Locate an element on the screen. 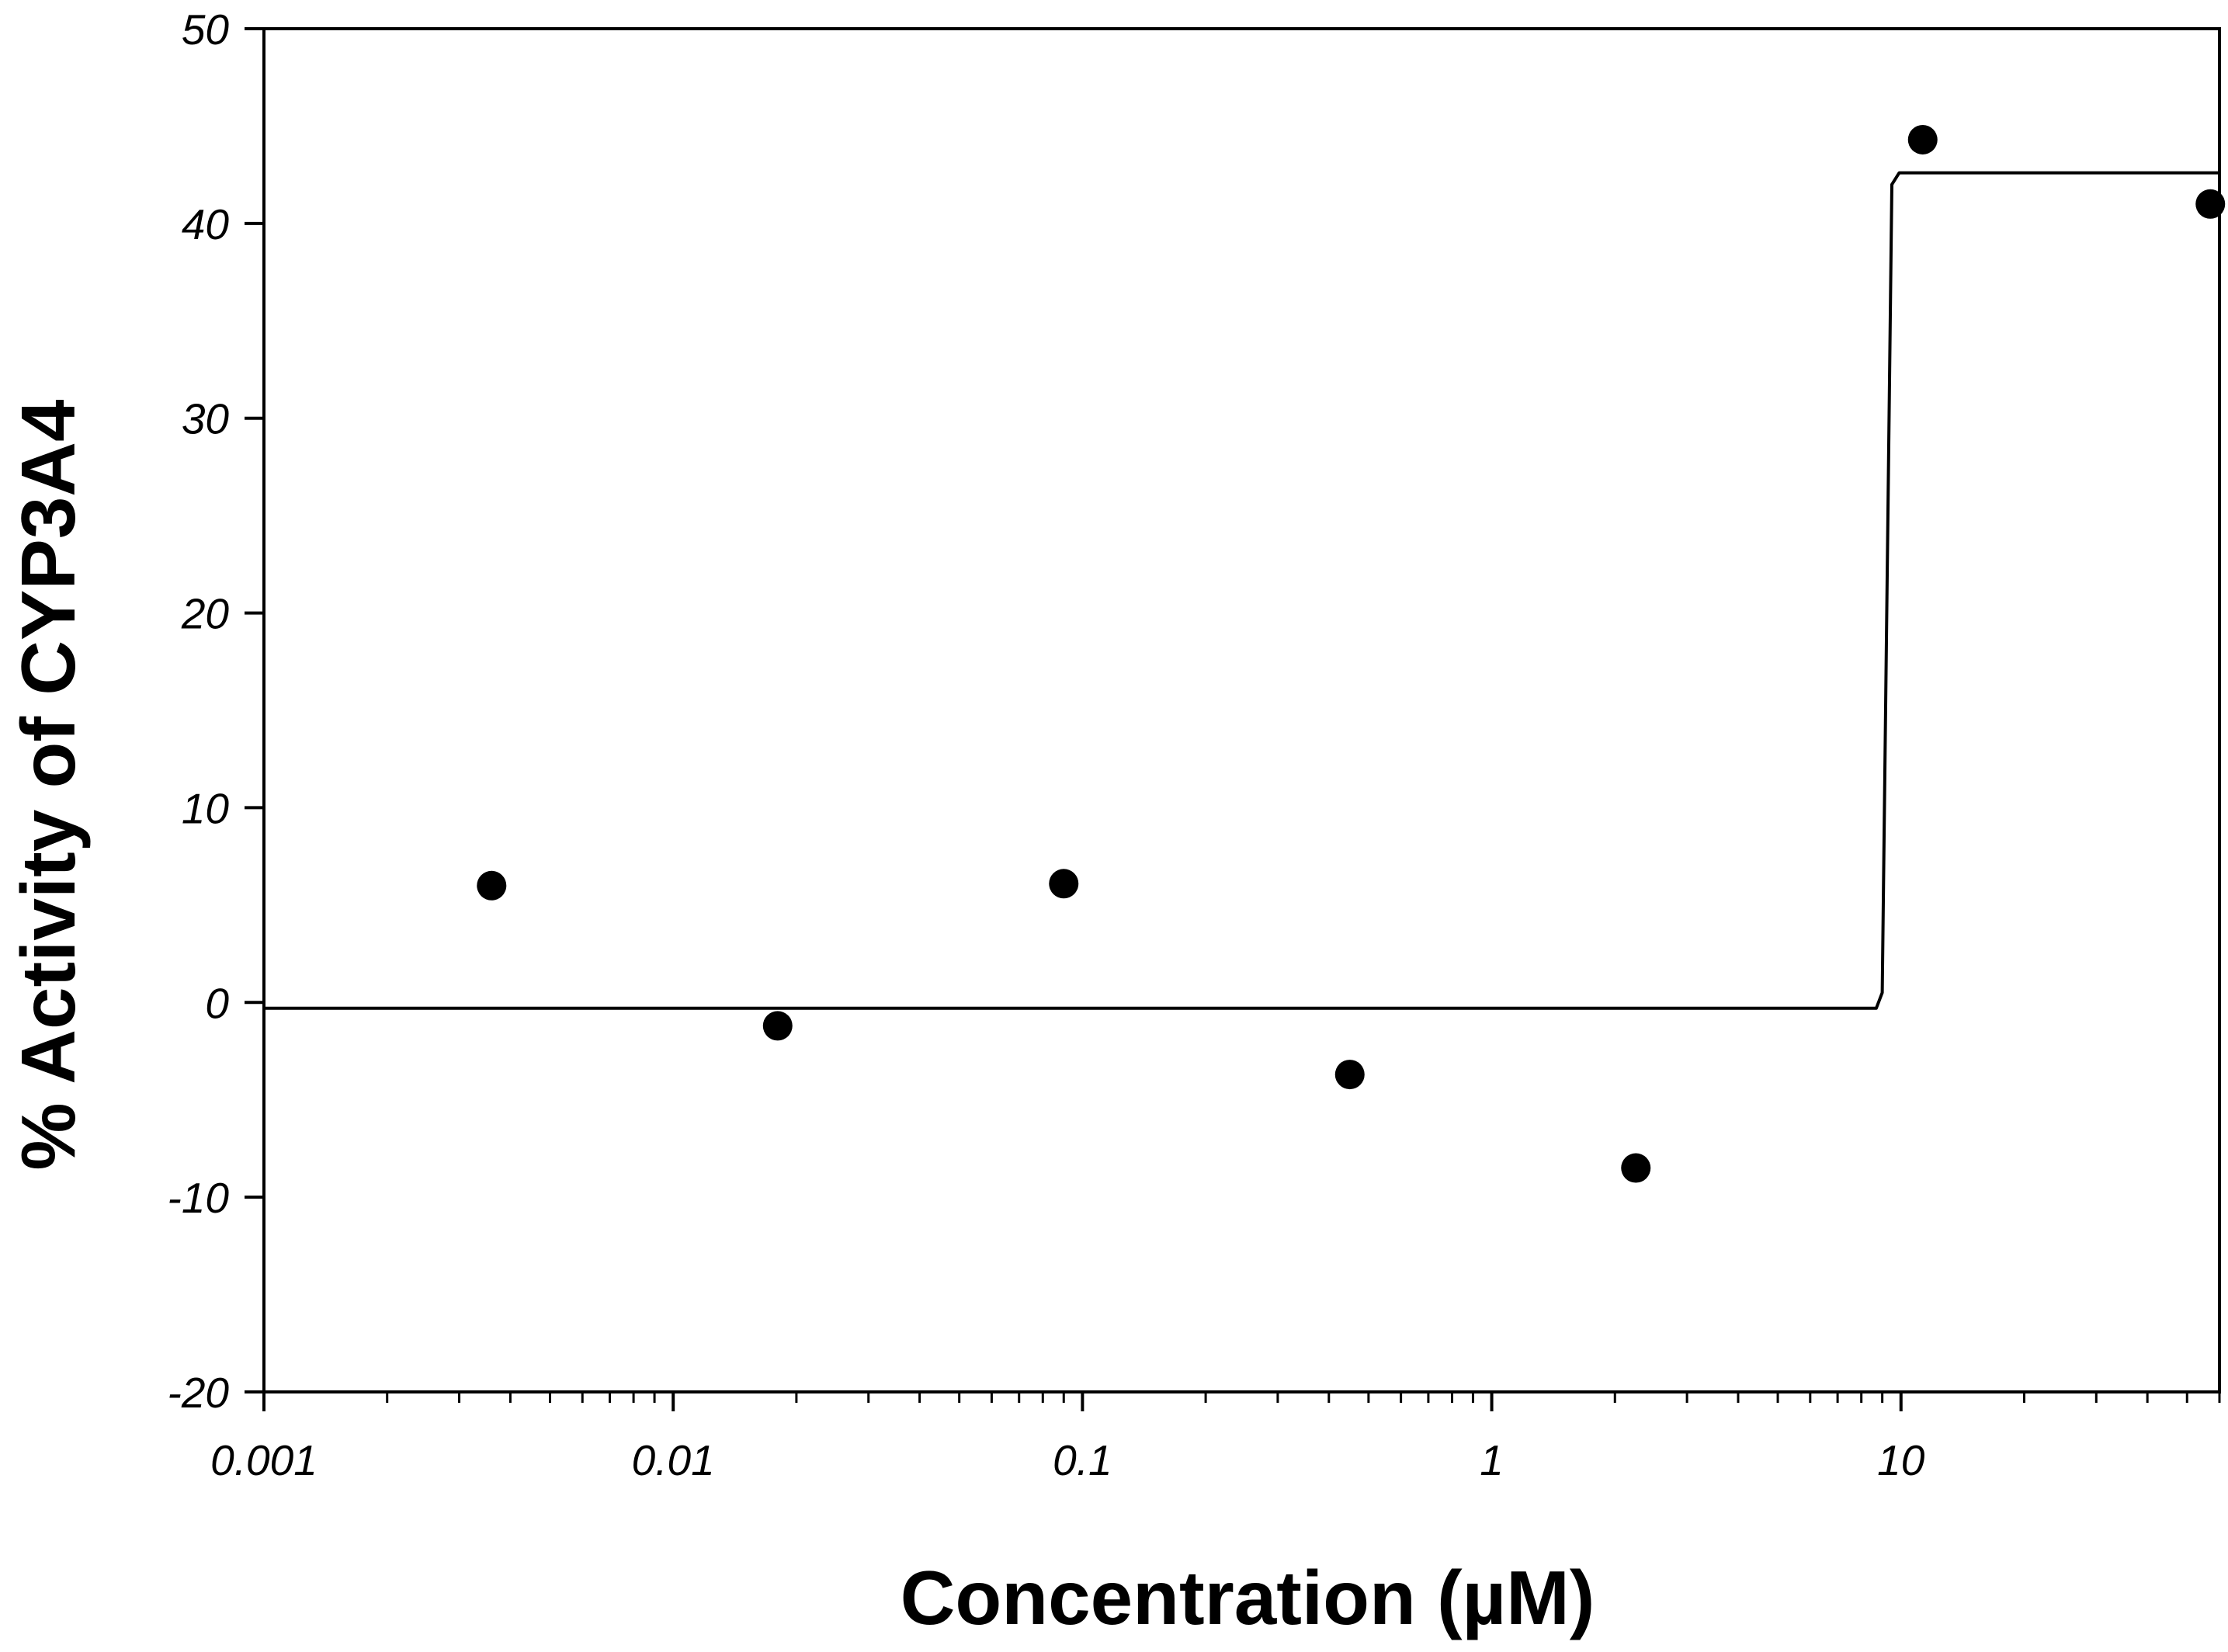 Image resolution: width=2228 pixels, height=1652 pixels. y-axis-ticks: -20 -10 0 10 20 30 40 50 is located at coordinates (216, 711).